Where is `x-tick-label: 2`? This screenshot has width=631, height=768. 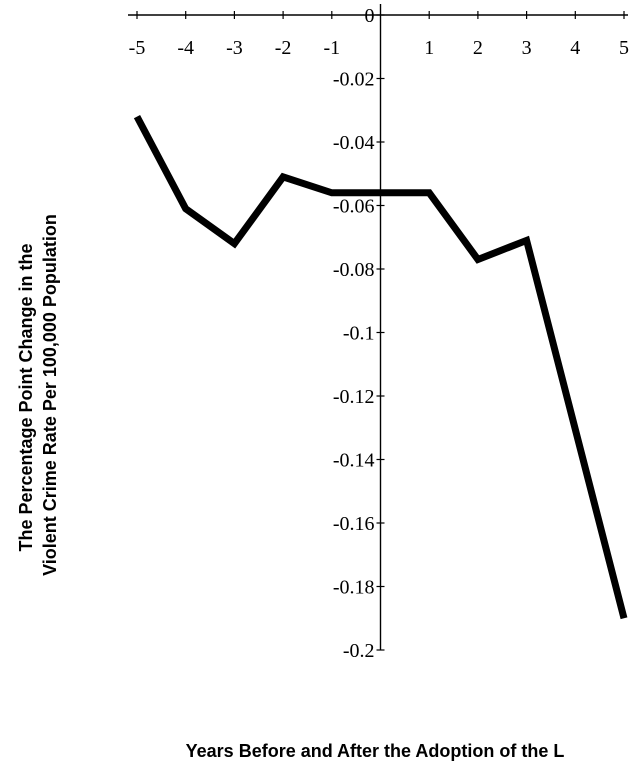
x-tick-label: 2 is located at coordinates (478, 48).